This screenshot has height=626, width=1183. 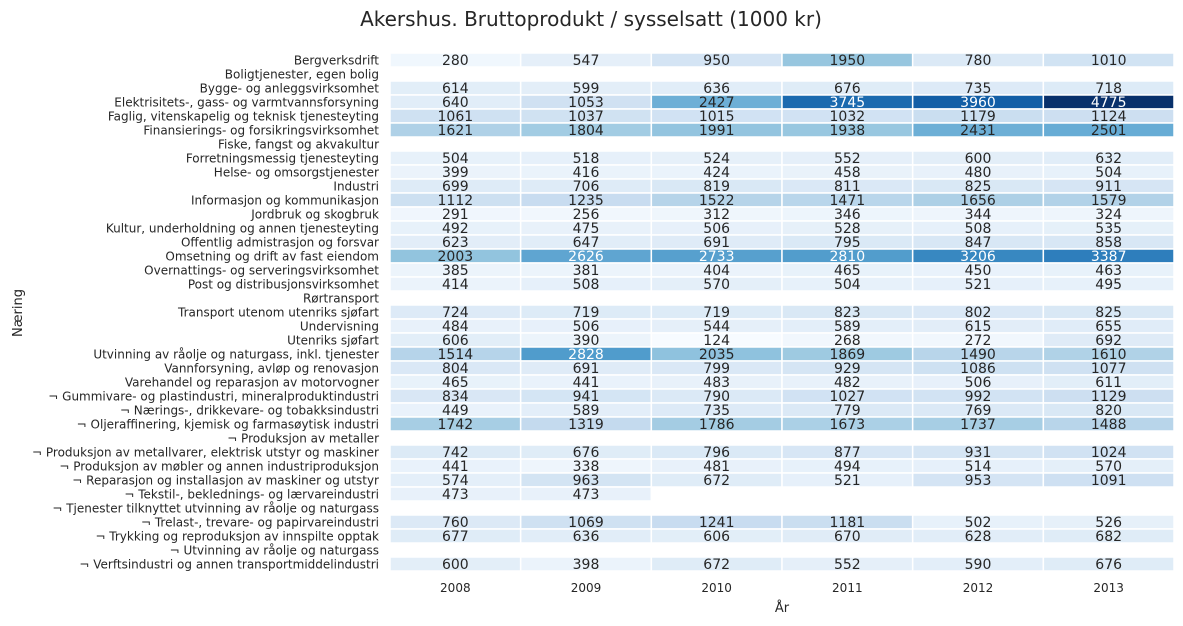 I want to click on cell-value-label: 615, so click(x=978, y=327).